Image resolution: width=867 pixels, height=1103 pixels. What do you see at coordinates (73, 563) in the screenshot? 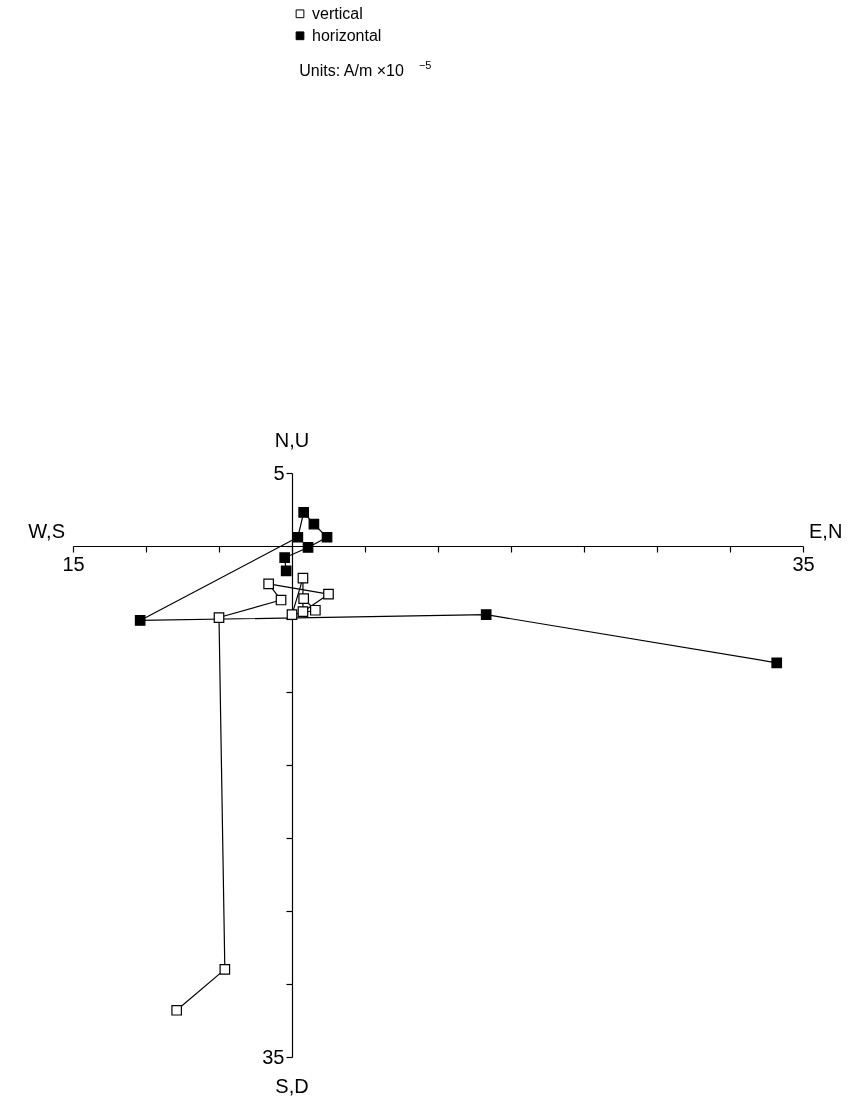
I see `x-tick-label: 15` at bounding box center [73, 563].